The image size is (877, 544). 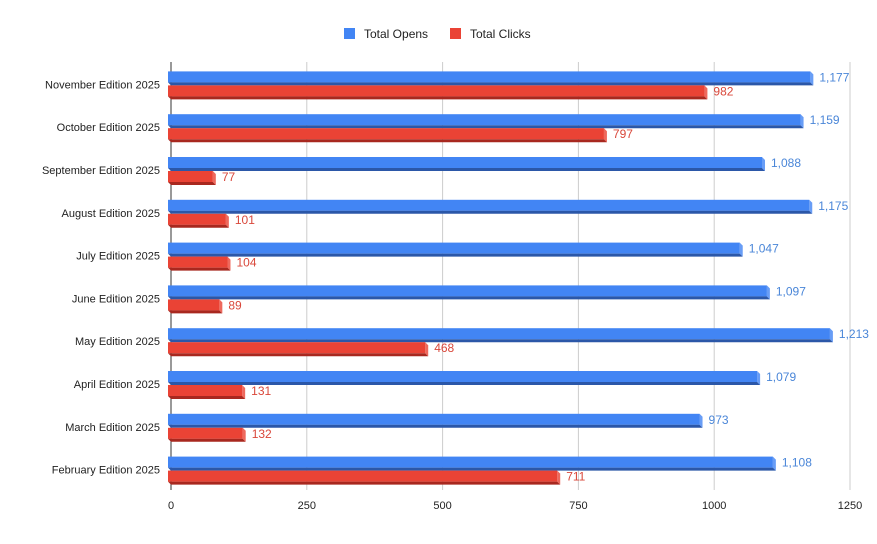 What do you see at coordinates (245, 220) in the screenshot?
I see `data-label: 101` at bounding box center [245, 220].